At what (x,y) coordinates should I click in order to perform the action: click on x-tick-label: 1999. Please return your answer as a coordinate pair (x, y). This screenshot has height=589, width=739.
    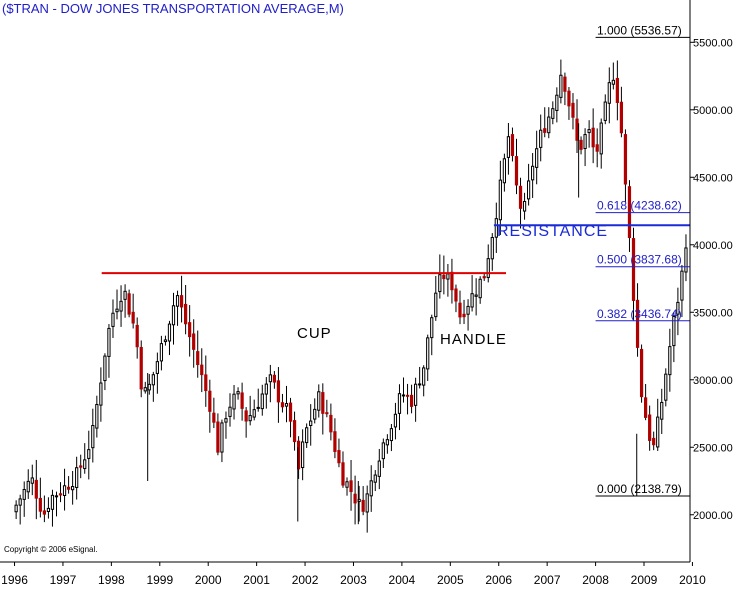
    Looking at the image, I should click on (159, 580).